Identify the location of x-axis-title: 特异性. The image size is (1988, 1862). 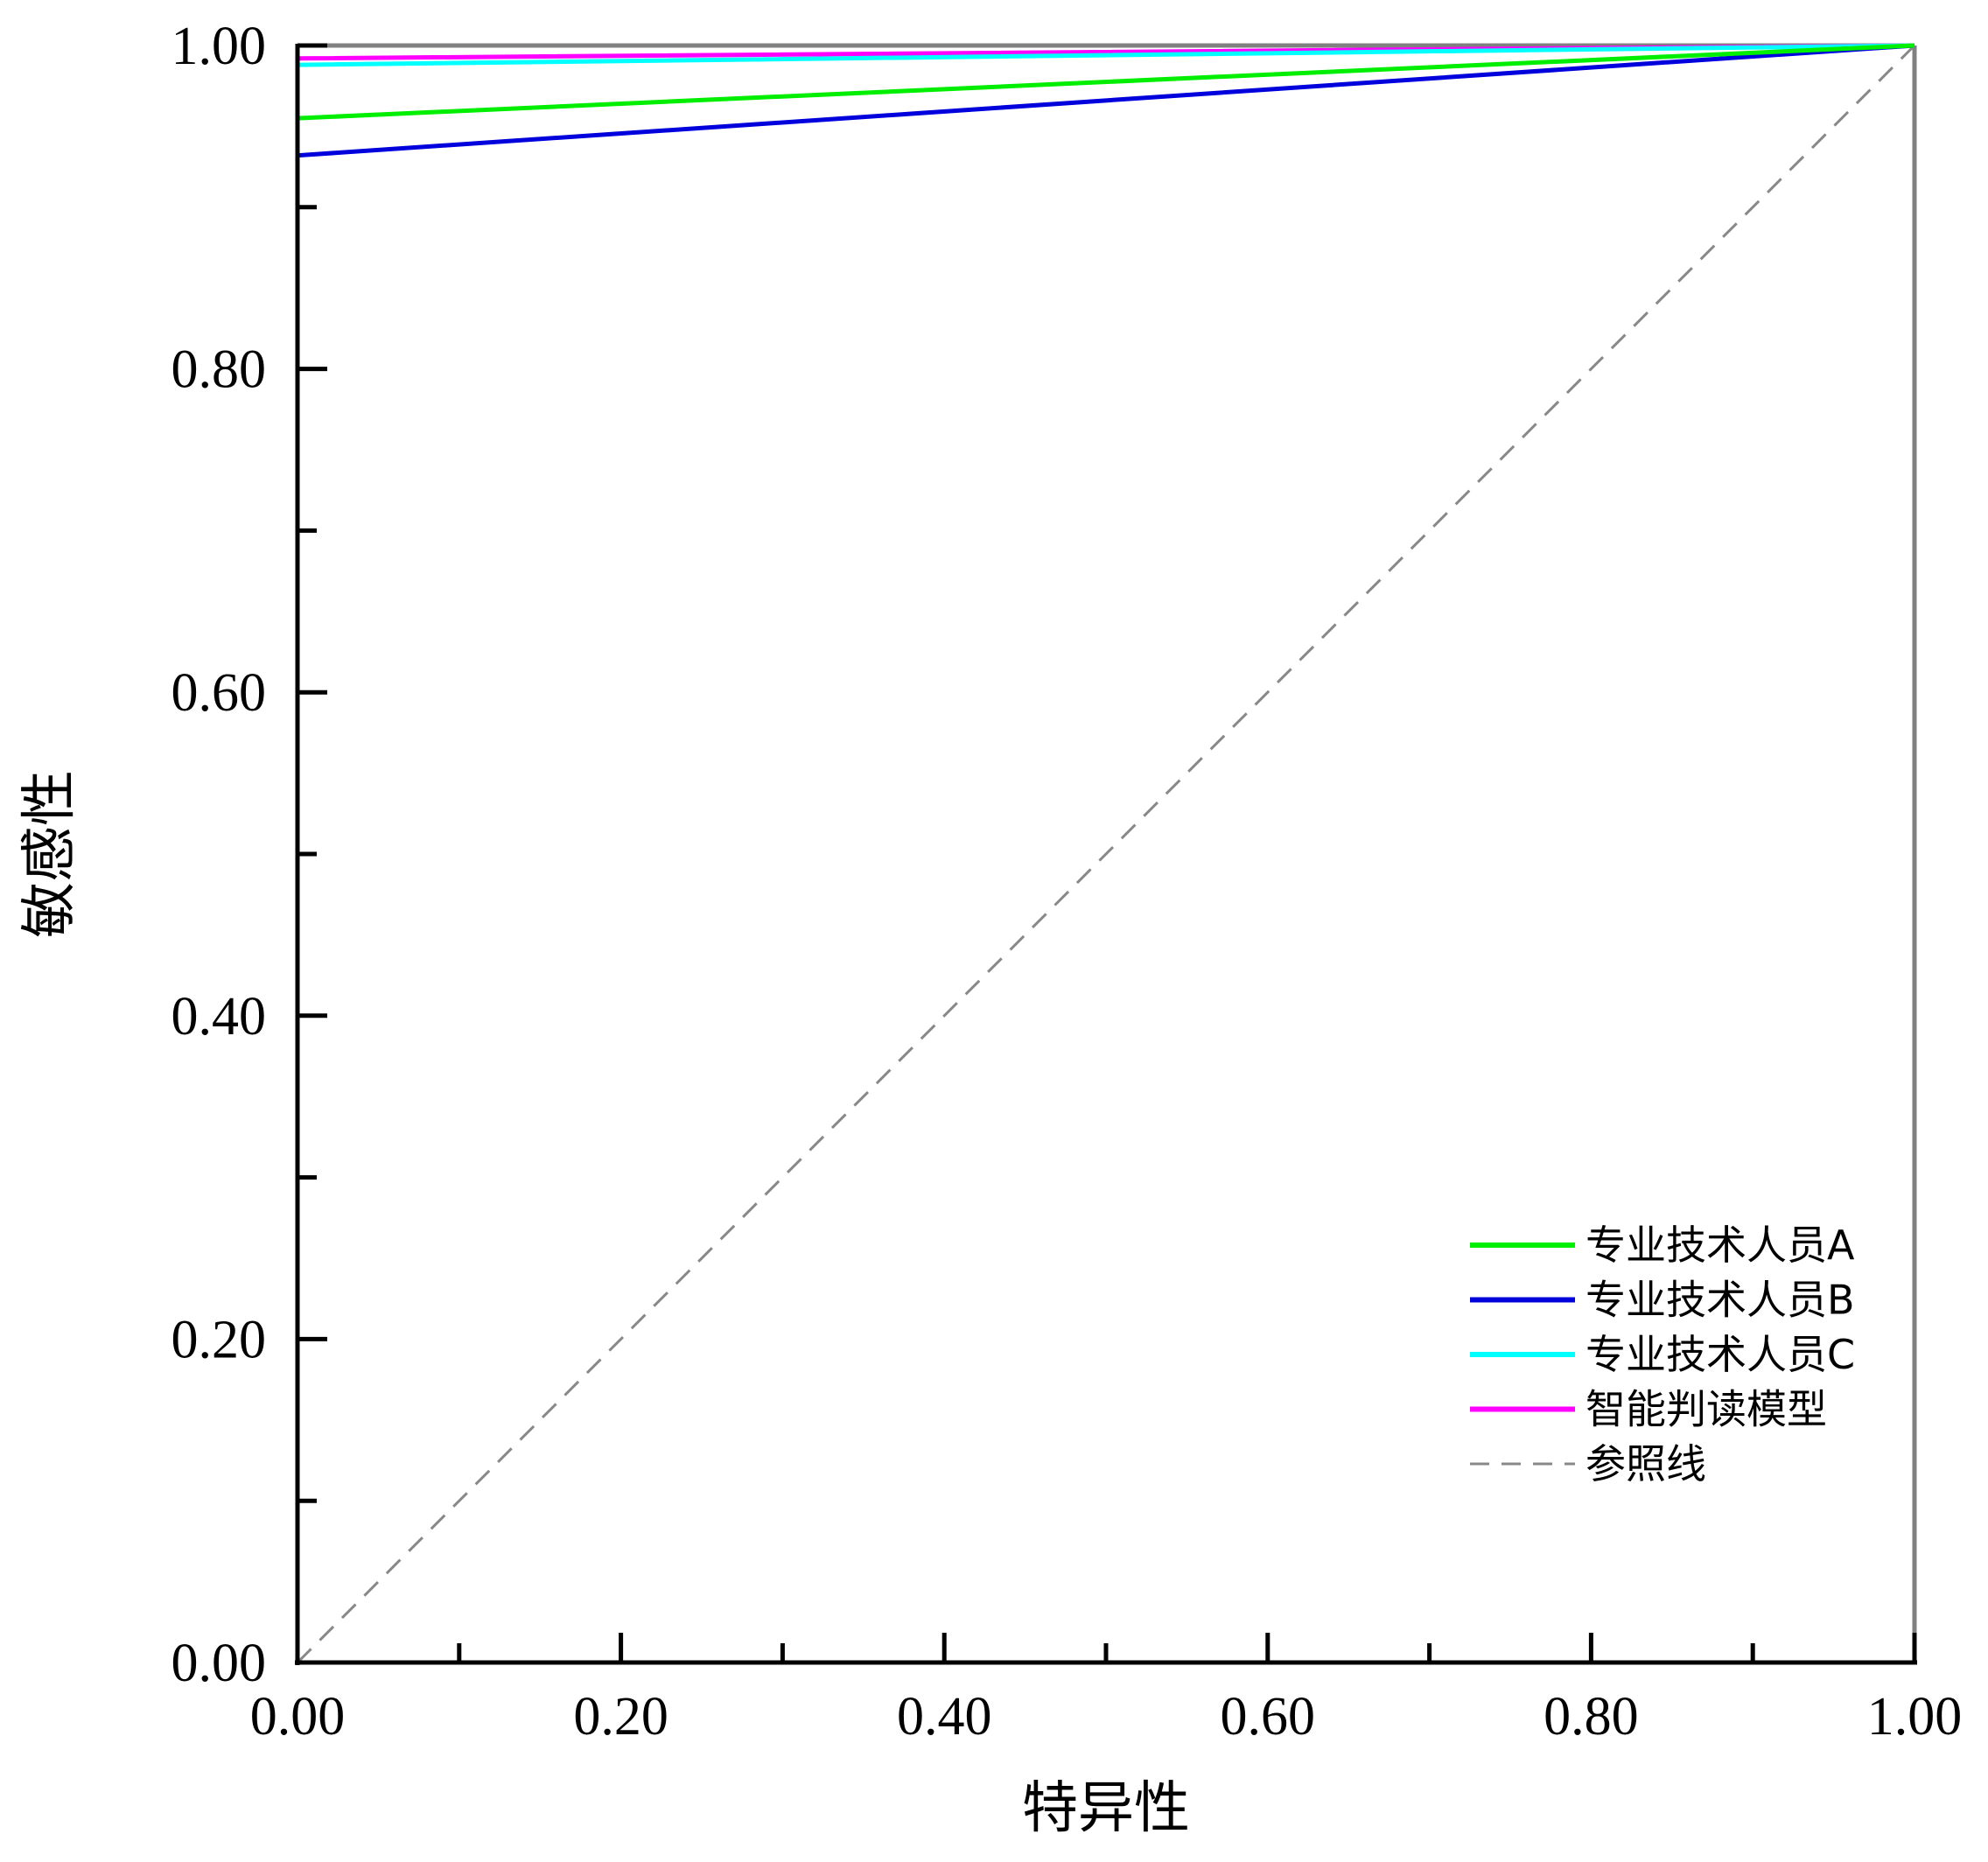
(1106, 1808).